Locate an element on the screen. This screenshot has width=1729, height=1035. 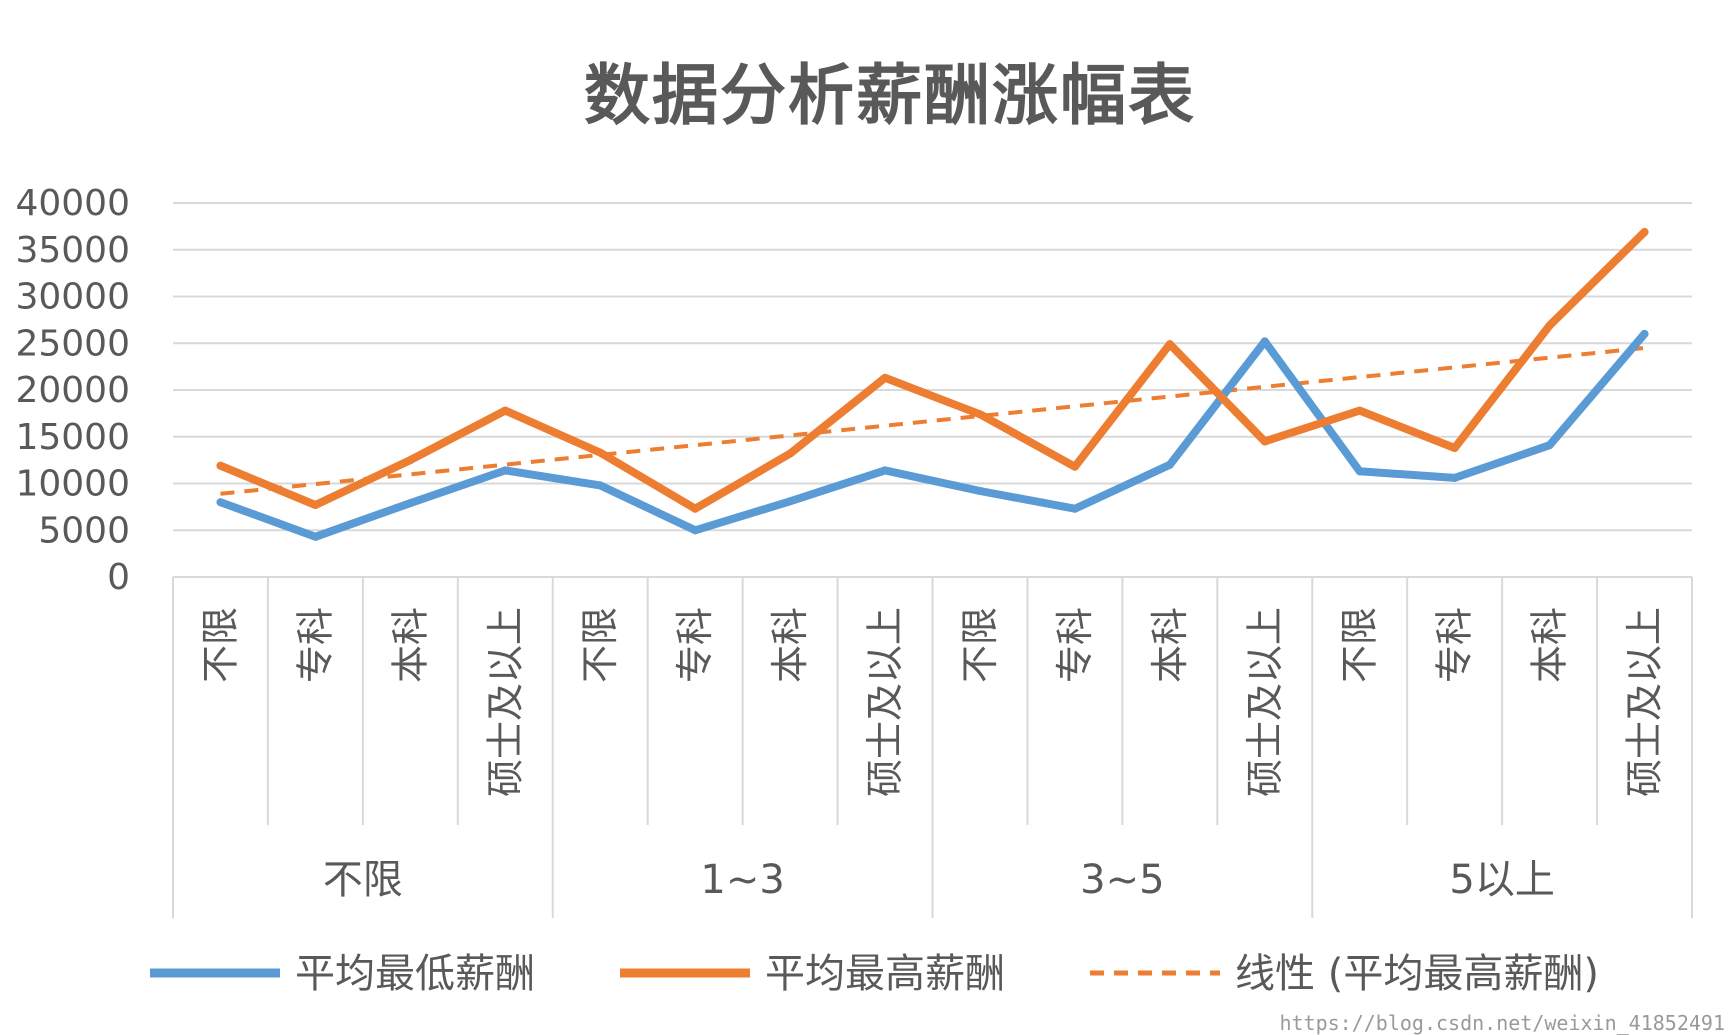
watermark-text: https://blog.csdn.net/weixin_41852491 is located at coordinates (1502, 1023).